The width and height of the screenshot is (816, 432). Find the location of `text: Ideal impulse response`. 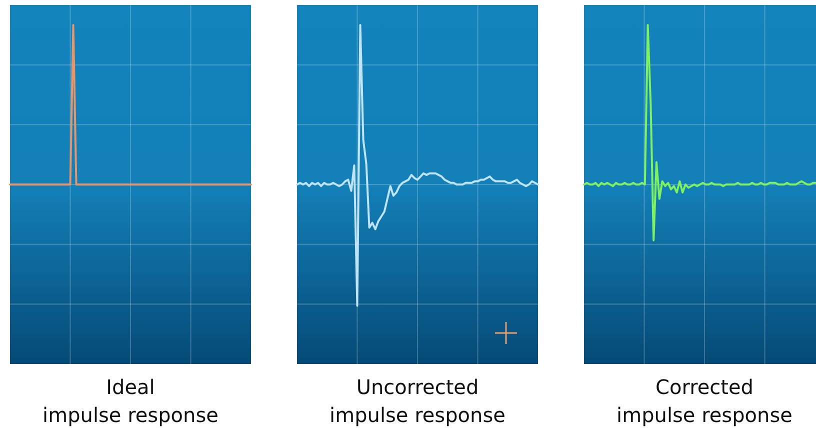

text: Ideal impulse response is located at coordinates (130, 401).